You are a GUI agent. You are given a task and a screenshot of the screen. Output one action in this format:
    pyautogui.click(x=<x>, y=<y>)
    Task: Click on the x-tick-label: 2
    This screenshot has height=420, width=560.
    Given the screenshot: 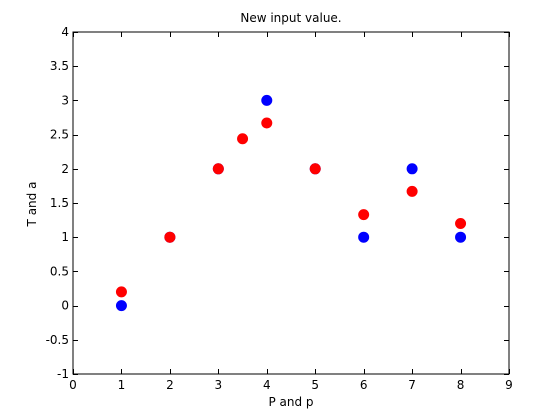 What is the action you would take?
    pyautogui.click(x=170, y=385)
    